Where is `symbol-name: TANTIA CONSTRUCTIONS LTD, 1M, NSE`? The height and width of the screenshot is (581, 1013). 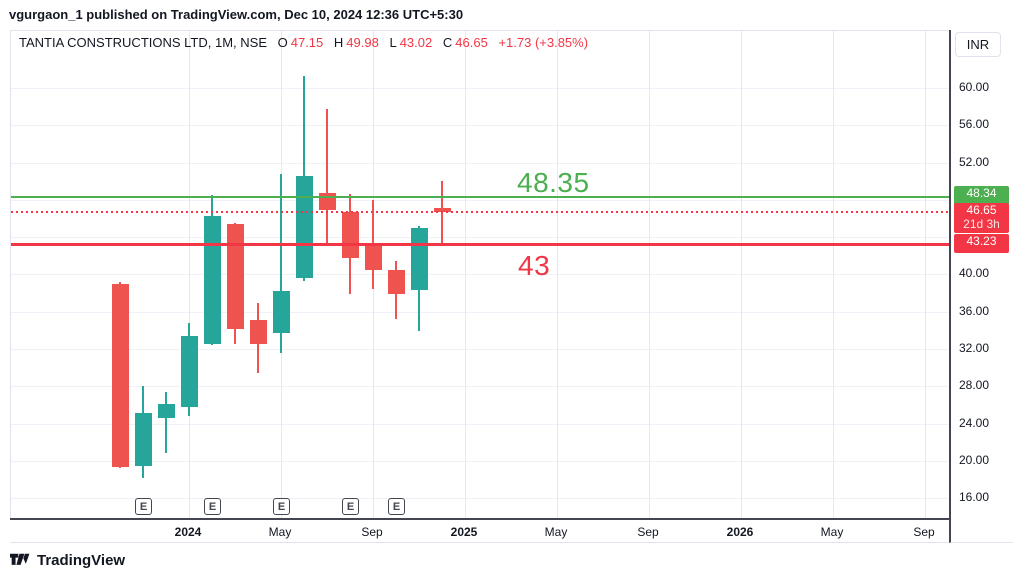 symbol-name: TANTIA CONSTRUCTIONS LTD, 1M, NSE is located at coordinates (143, 42).